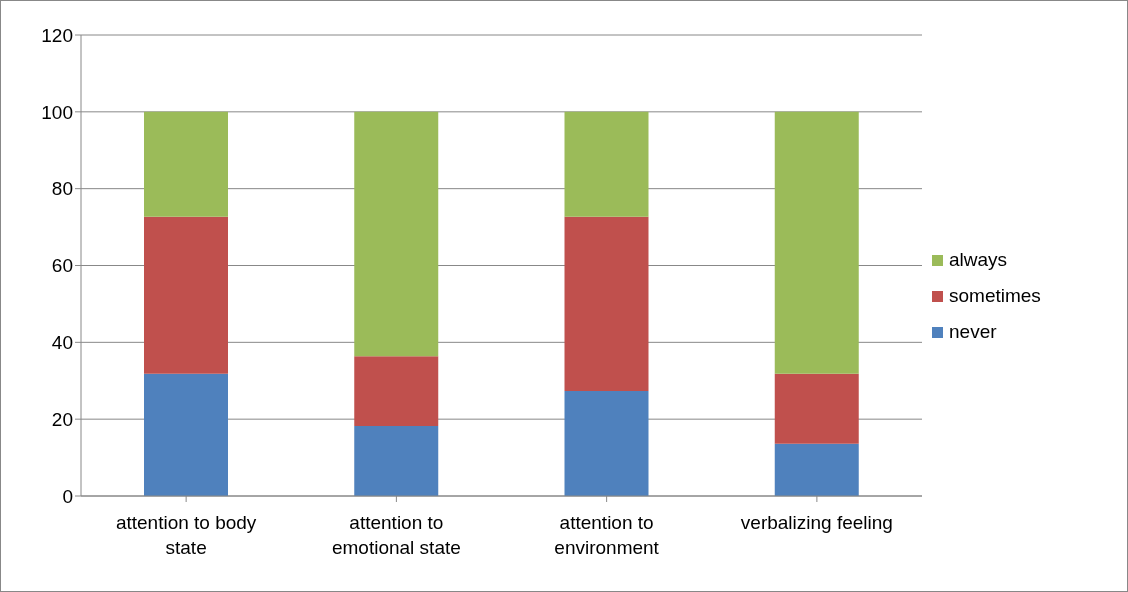  What do you see at coordinates (62, 266) in the screenshot?
I see `y-tick-label: 60` at bounding box center [62, 266].